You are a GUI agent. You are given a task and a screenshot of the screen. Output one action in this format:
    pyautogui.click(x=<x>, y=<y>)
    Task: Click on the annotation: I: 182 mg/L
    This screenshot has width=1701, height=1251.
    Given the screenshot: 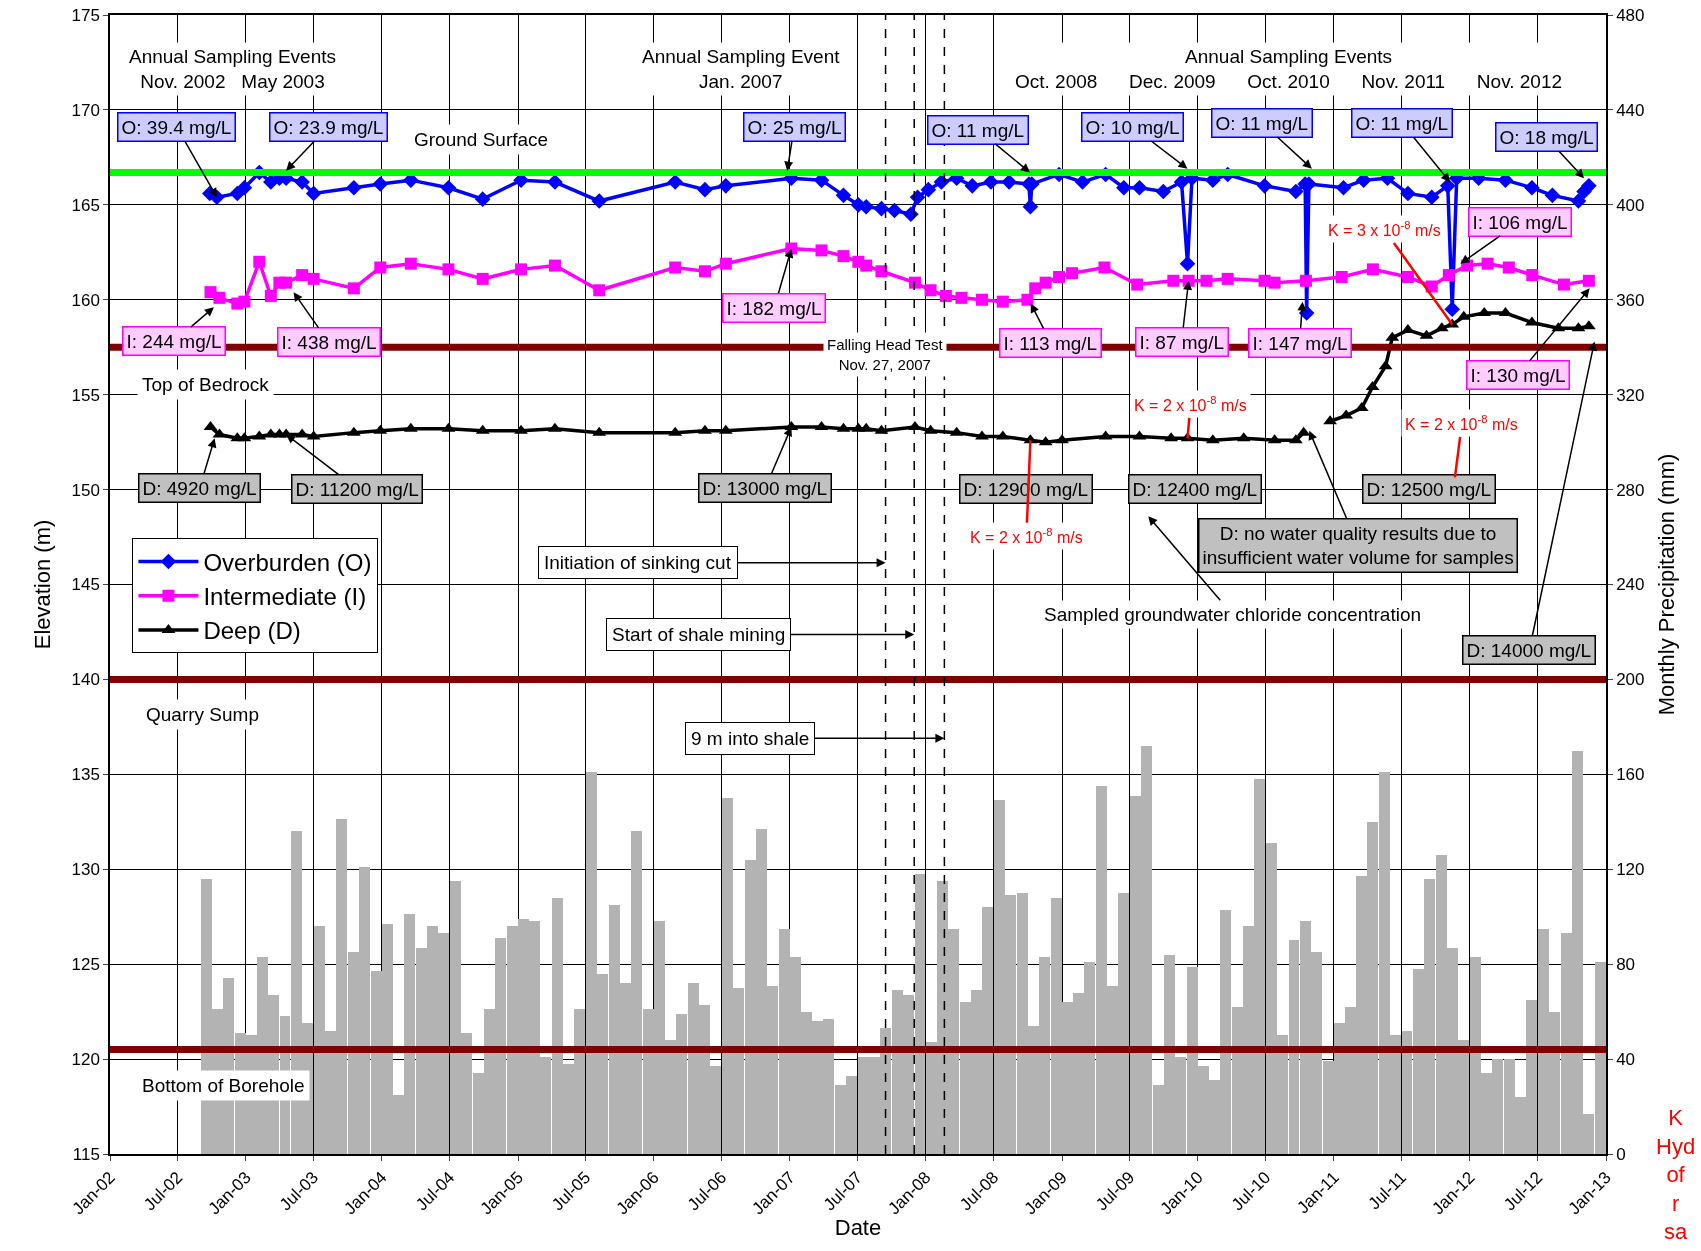 What is the action you would take?
    pyautogui.click(x=774, y=308)
    